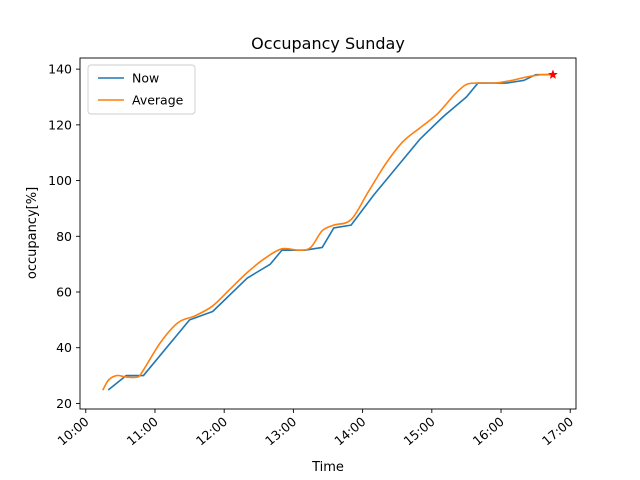  What do you see at coordinates (64, 347) in the screenshot?
I see `y-tick-label: 40` at bounding box center [64, 347].